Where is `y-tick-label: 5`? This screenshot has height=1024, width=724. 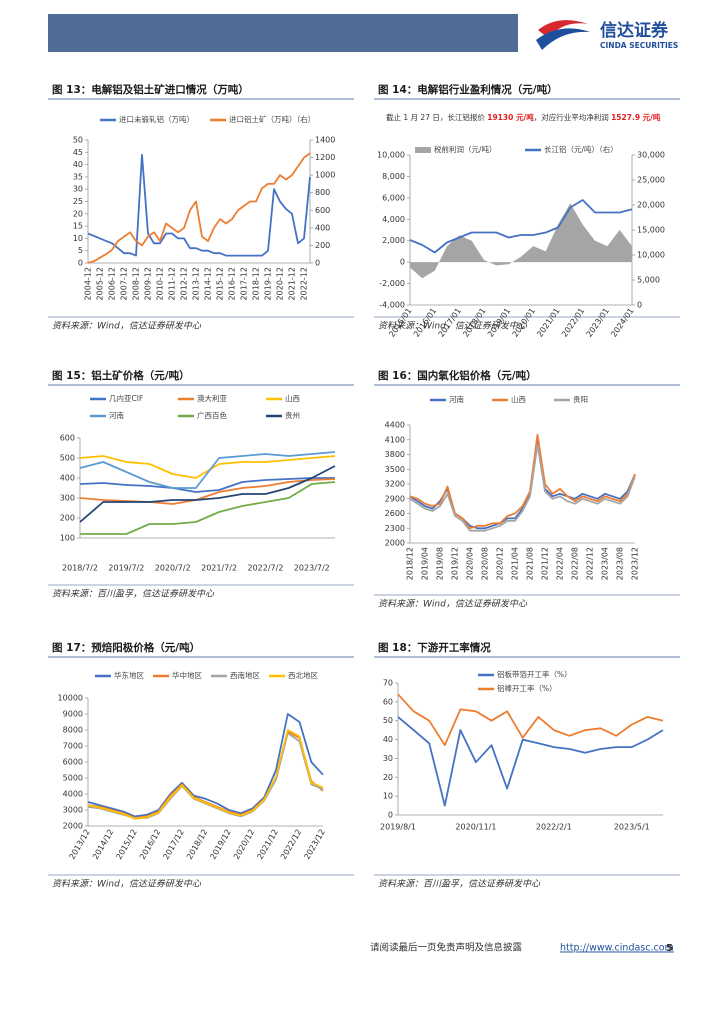
y-tick-label: 5 is located at coordinates (80, 250).